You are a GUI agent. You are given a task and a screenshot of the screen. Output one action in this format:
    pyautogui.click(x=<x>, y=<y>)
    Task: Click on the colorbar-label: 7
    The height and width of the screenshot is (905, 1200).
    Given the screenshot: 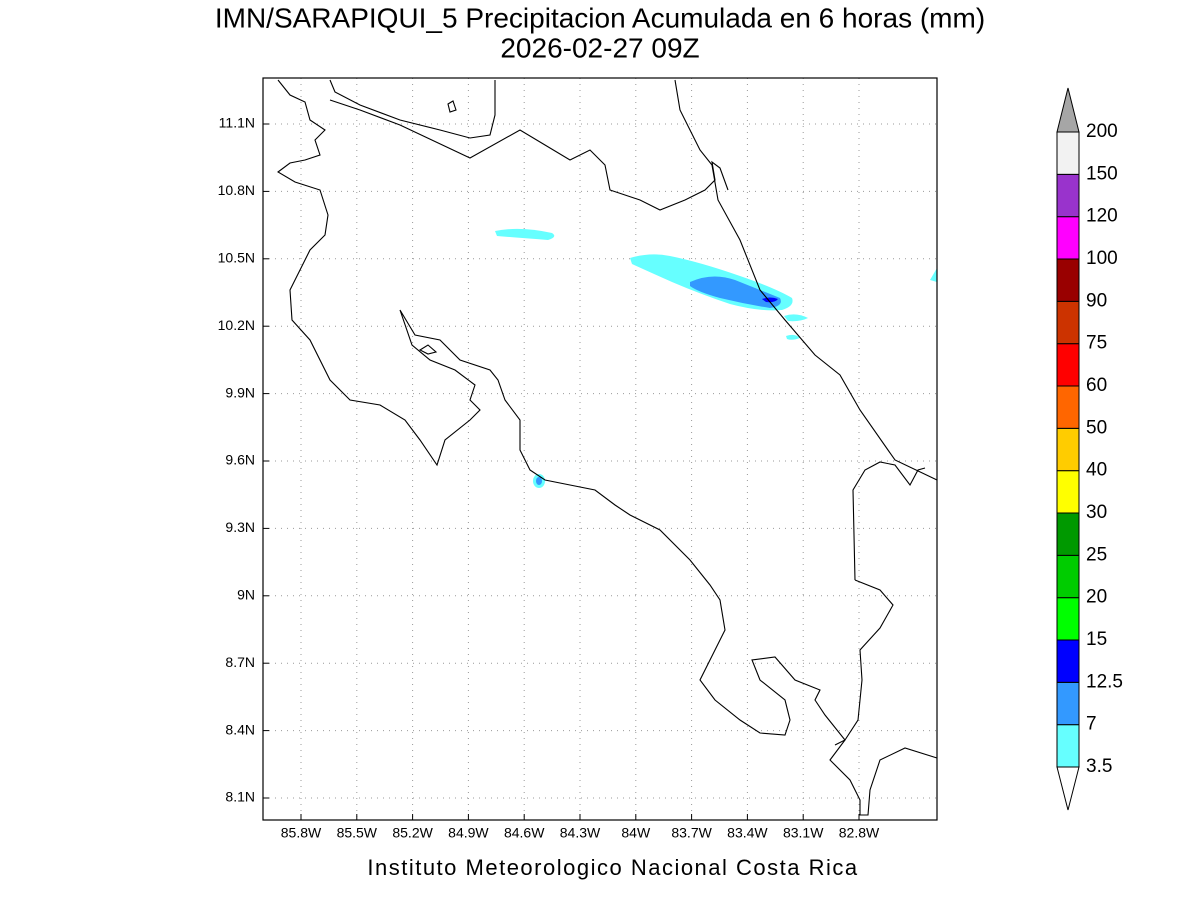 What is the action you would take?
    pyautogui.click(x=1091, y=724)
    